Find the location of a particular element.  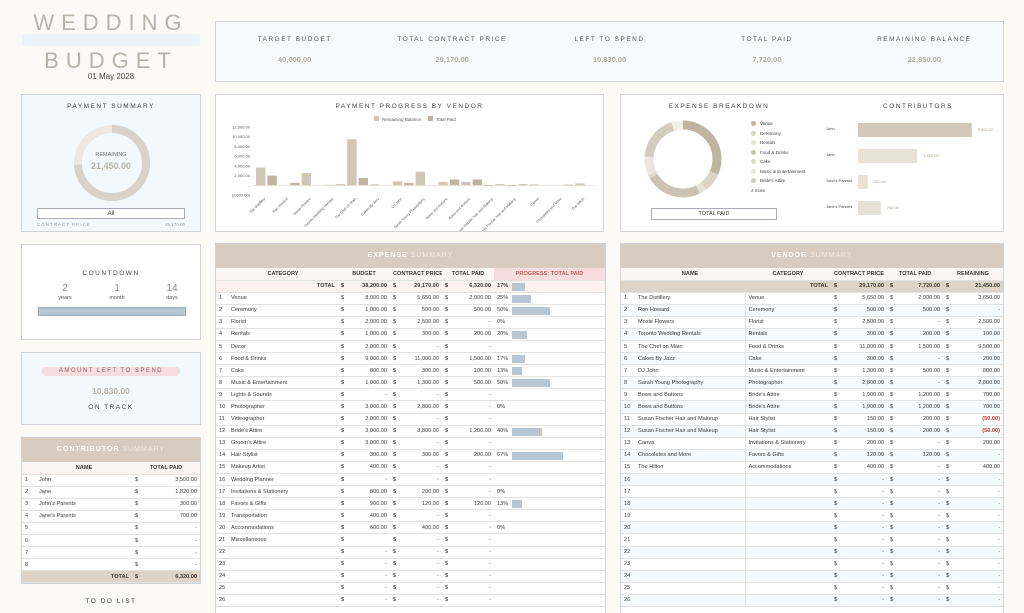

budget-value: 1,000.00 is located at coordinates (369, 310).